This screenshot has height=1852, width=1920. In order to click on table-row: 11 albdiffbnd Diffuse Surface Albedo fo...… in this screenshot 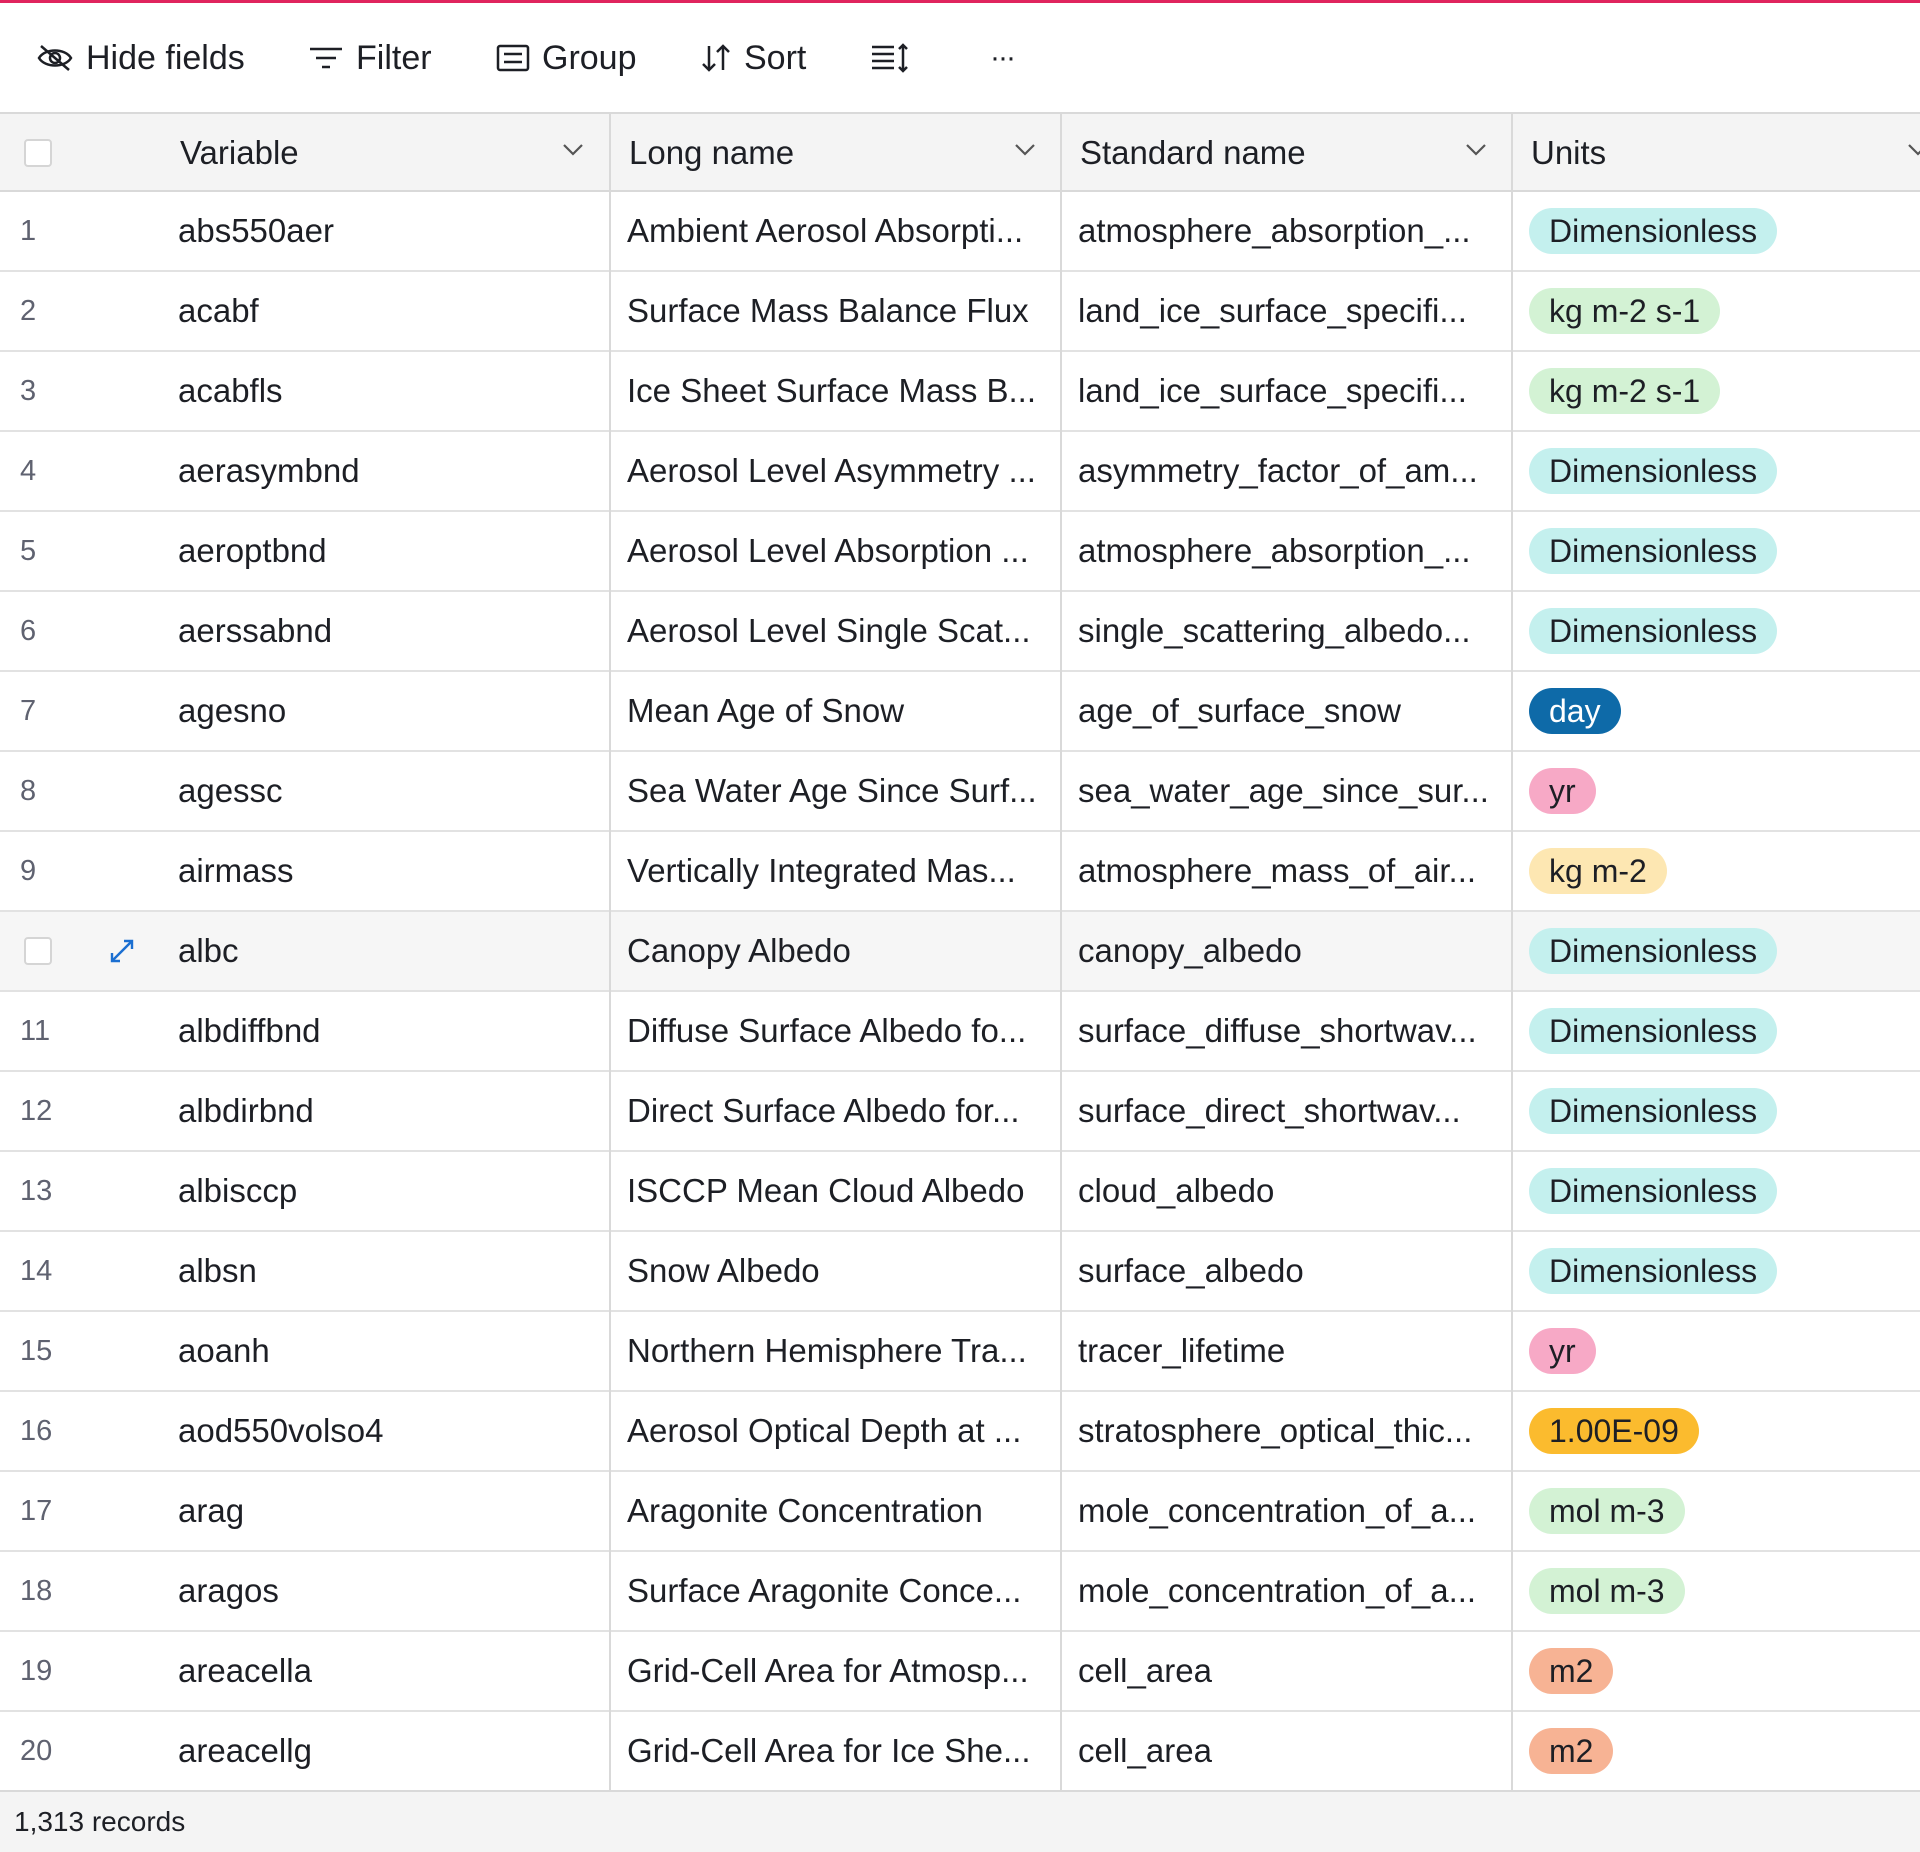, I will do `click(960, 1032)`.